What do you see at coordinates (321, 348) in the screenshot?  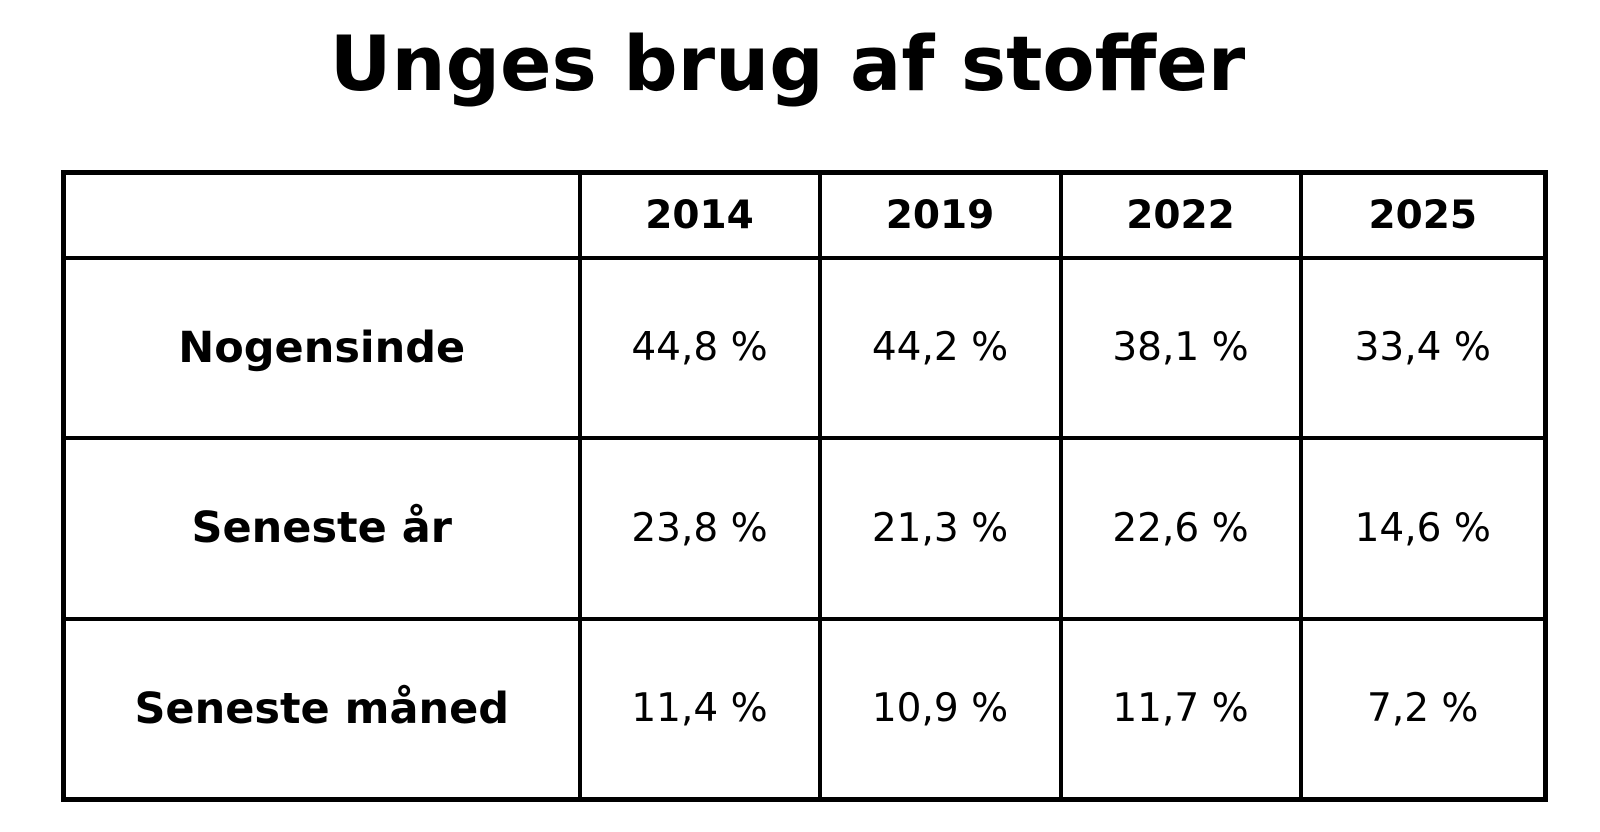 I see `row-label-nogensinde: Nogensinde` at bounding box center [321, 348].